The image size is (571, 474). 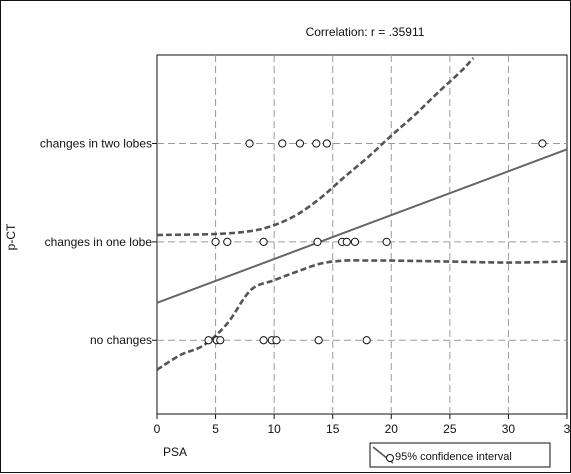 I want to click on y-tick-label: changes in one lobe, so click(x=99, y=242).